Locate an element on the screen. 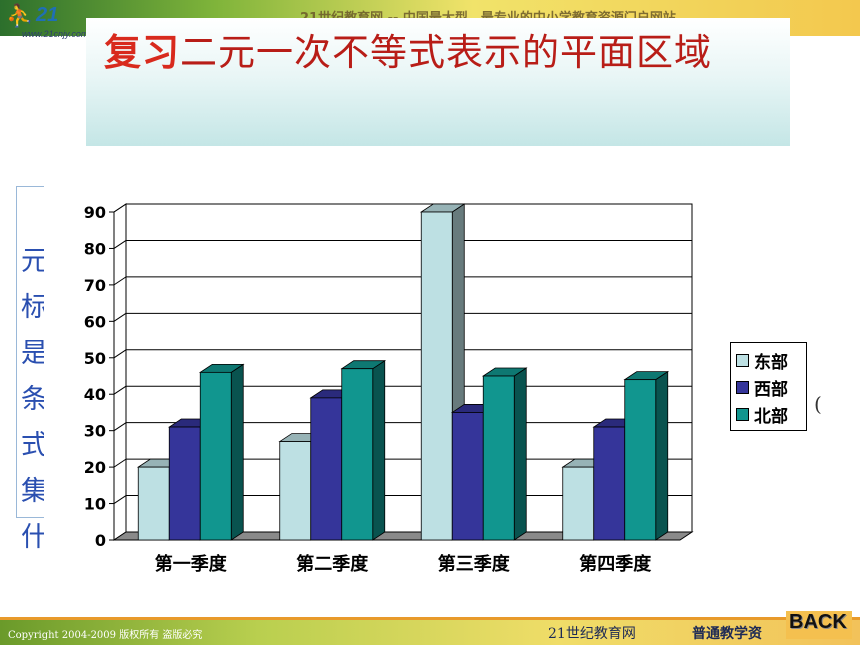  legend-swatch-north is located at coordinates (742, 414).